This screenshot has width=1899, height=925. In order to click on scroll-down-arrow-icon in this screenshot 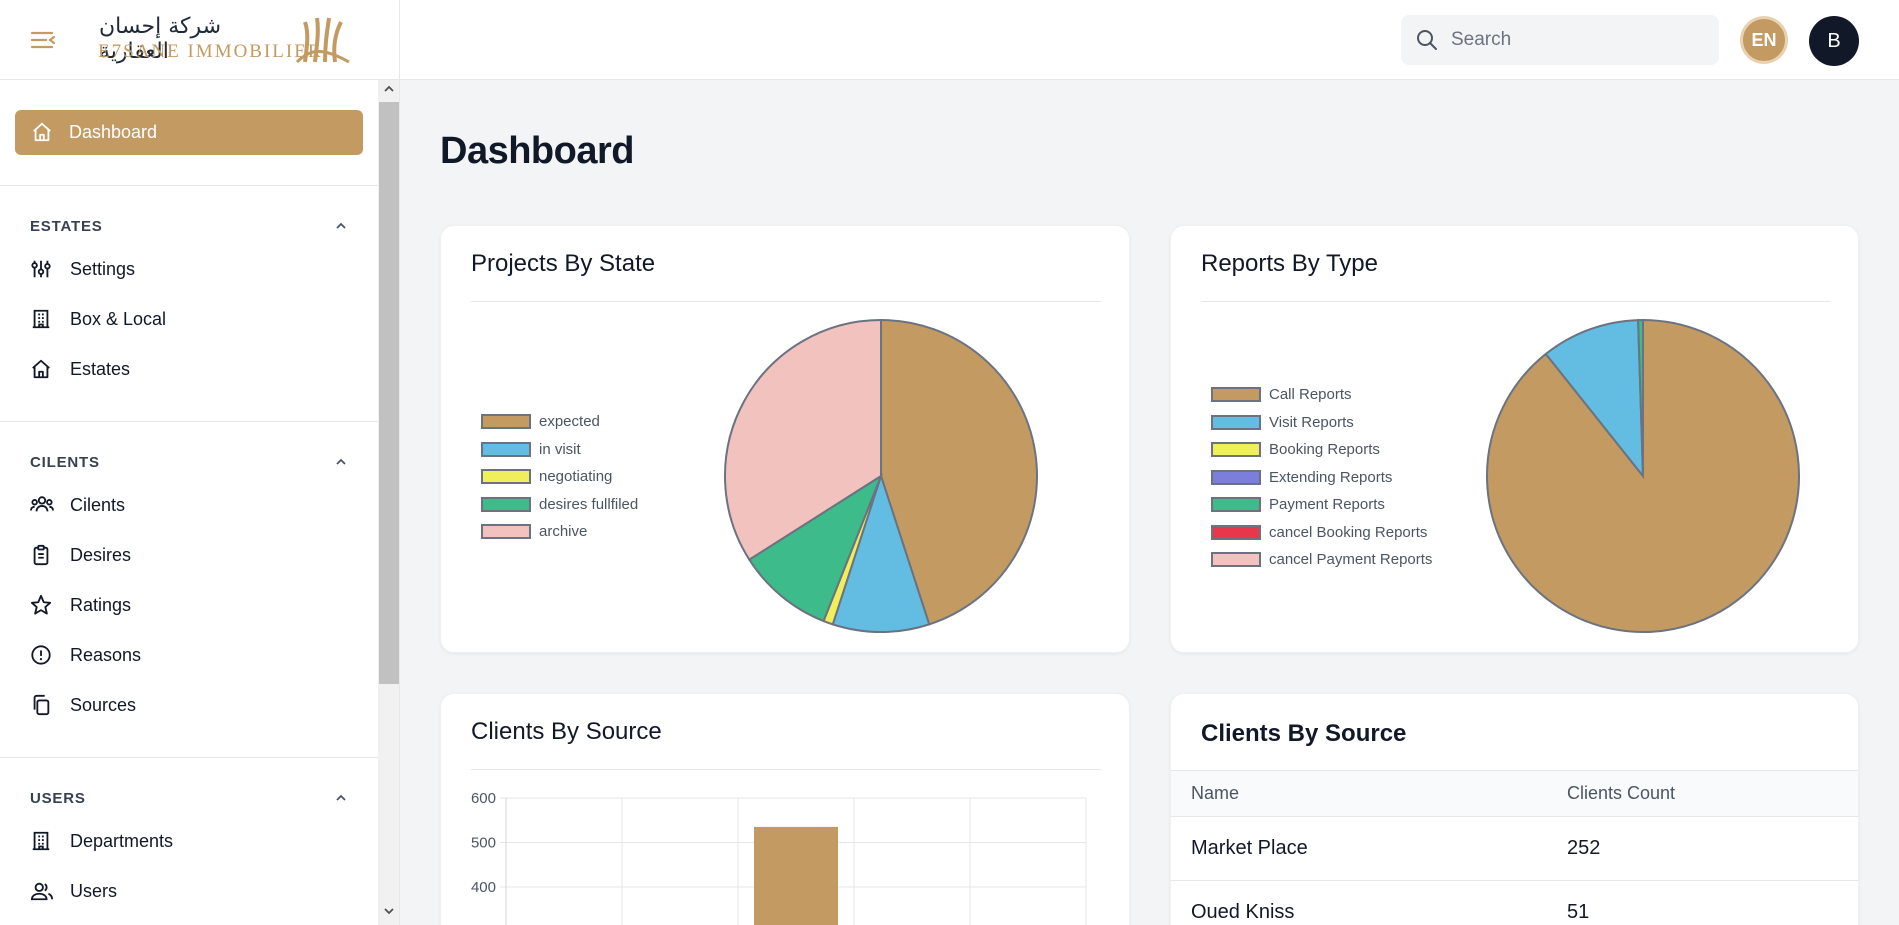, I will do `click(389, 911)`.